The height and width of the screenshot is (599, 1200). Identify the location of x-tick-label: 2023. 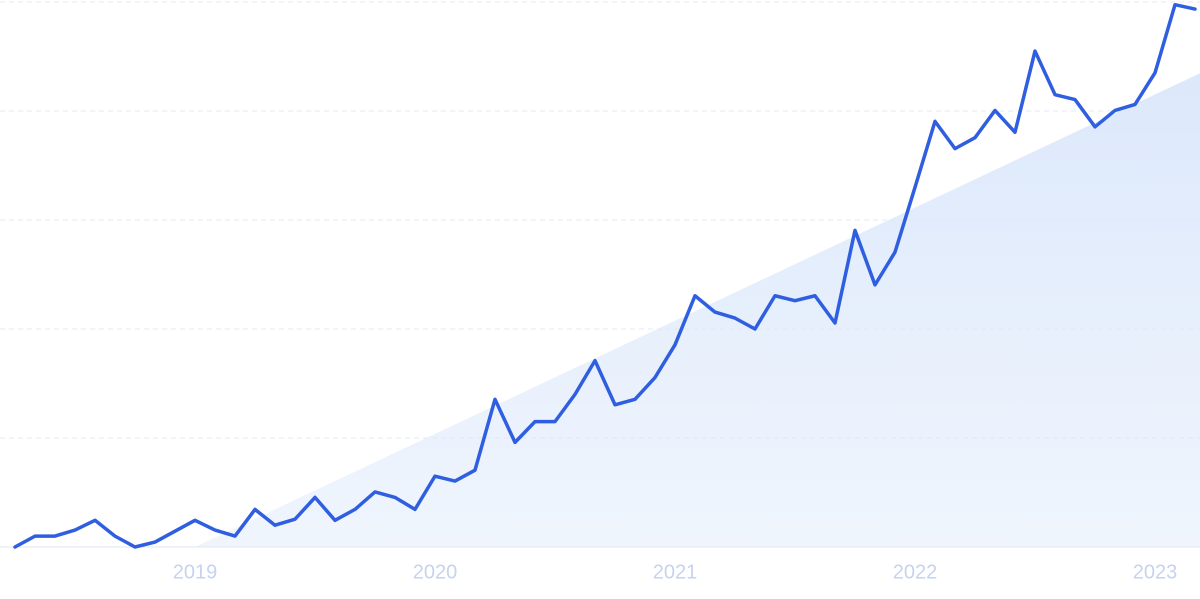
(1155, 572).